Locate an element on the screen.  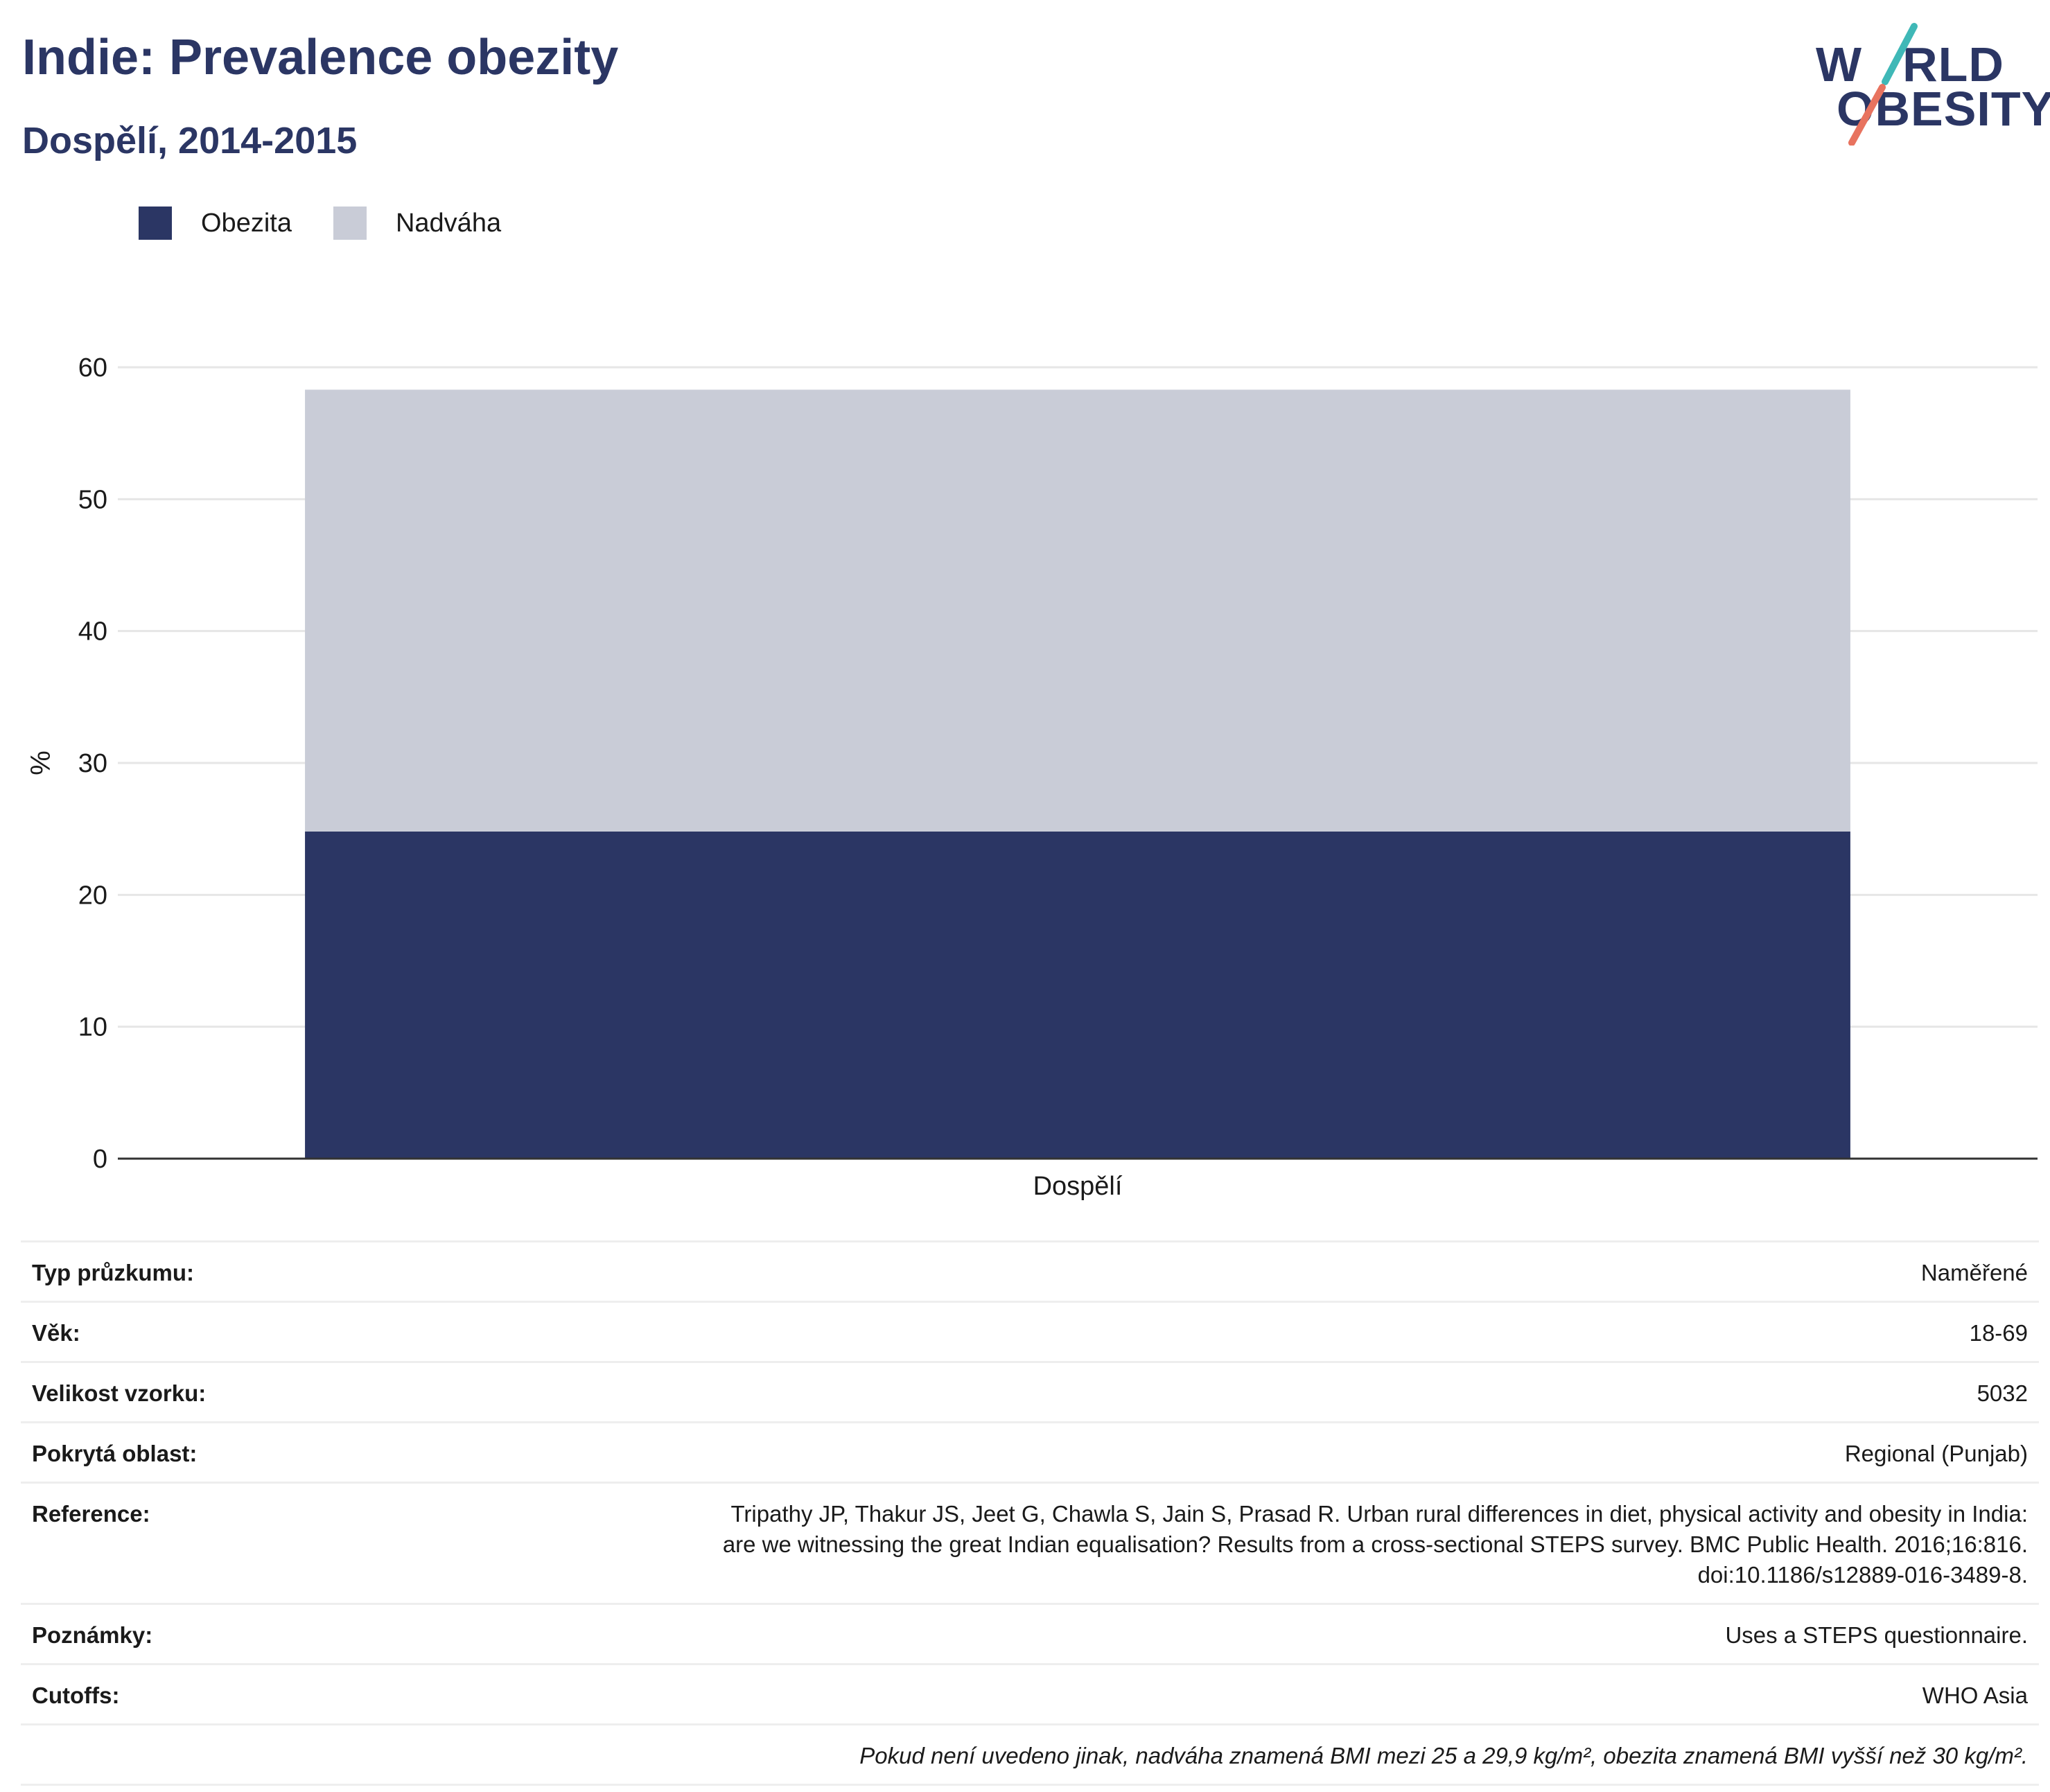
world-obesity-logo: W RLD OBESITY is located at coordinates (1933, 84).